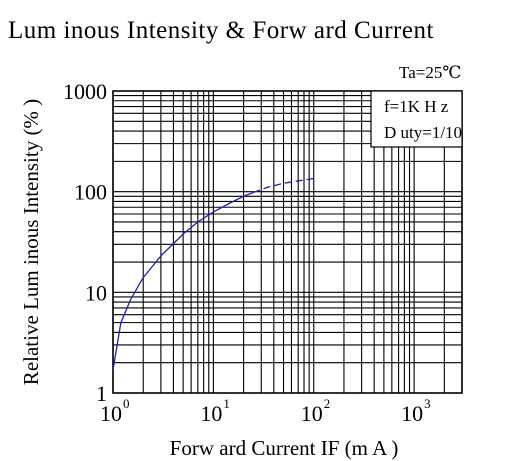 The image size is (529, 461). I want to click on x-tick-label: 10 3, so click(416, 411).